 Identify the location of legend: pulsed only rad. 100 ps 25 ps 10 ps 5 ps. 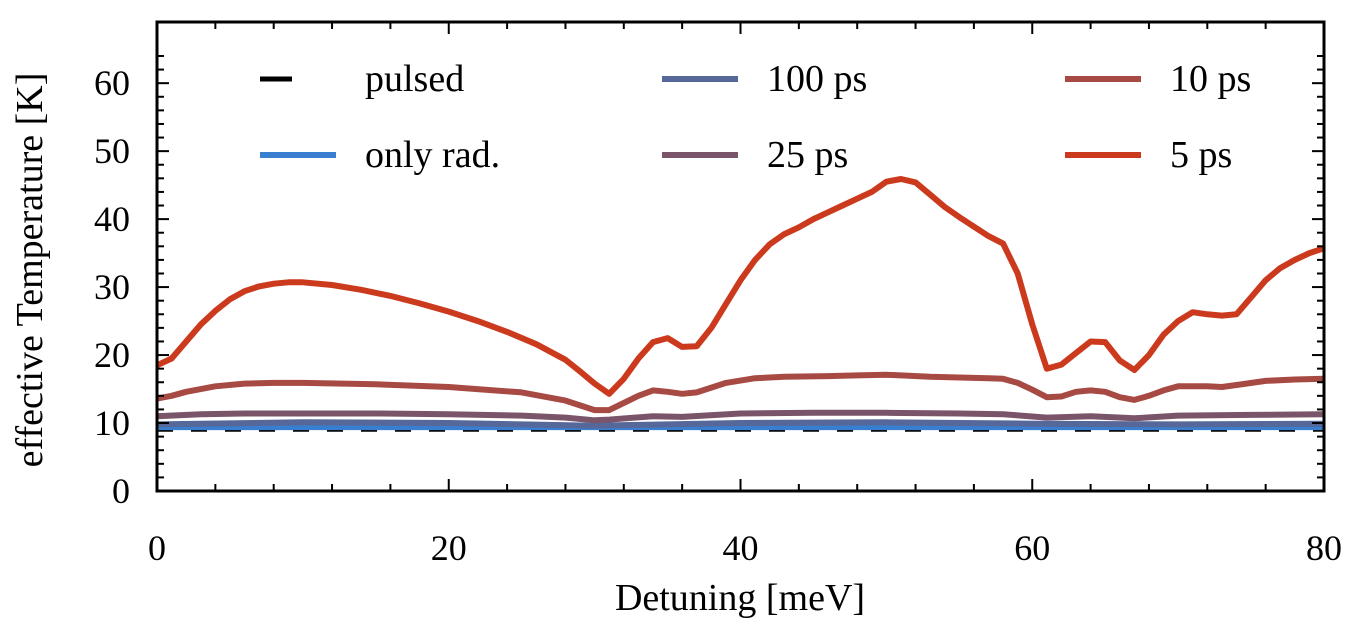
(755, 117).